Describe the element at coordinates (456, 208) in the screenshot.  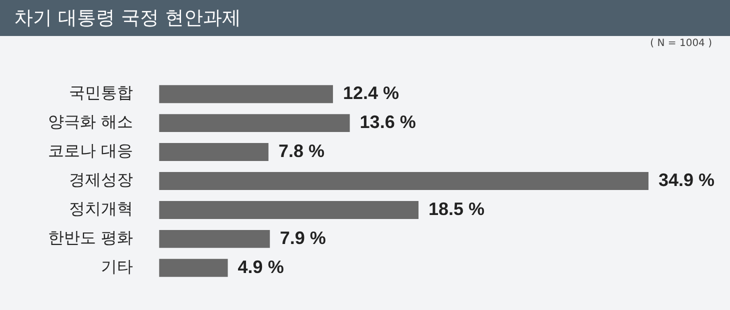
I see `data-label: 18.5 %` at that location.